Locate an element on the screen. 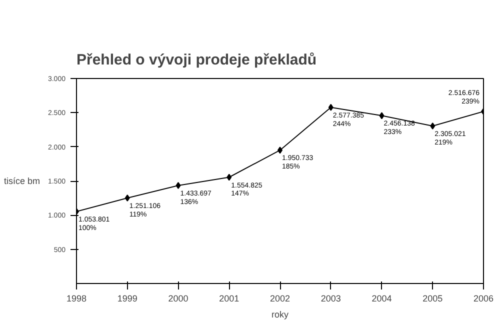 This screenshot has height=322, width=500. x-tick-label: 1998 is located at coordinates (76, 299).